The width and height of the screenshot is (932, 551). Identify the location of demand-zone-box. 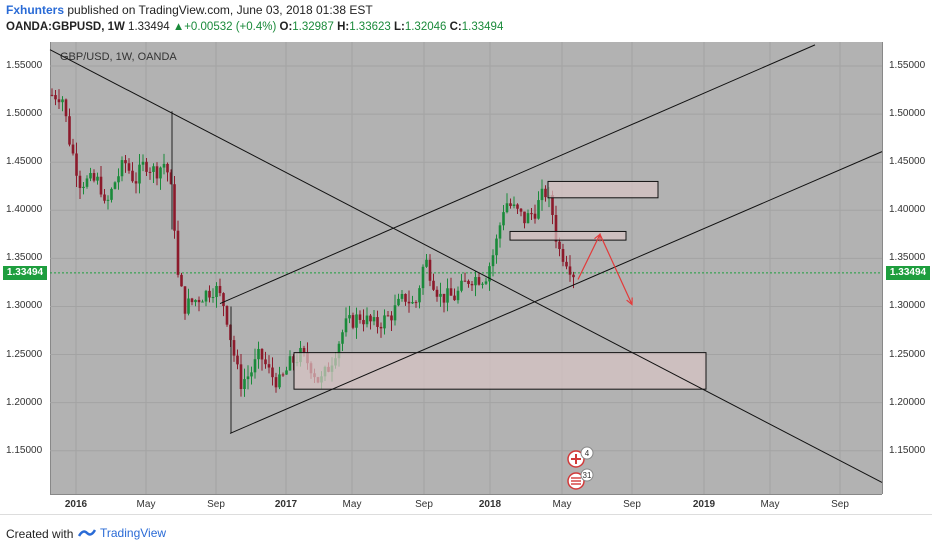
(500, 371).